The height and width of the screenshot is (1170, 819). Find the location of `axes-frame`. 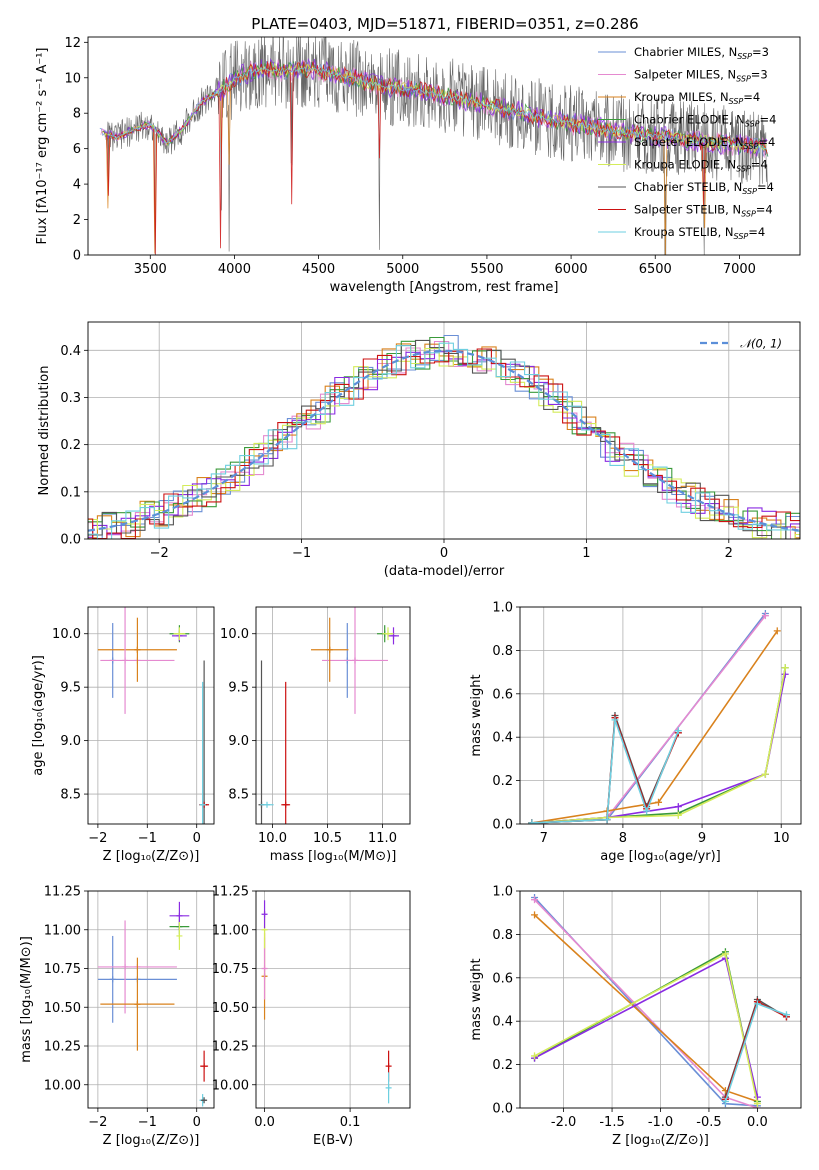

axes-frame is located at coordinates (333, 715).